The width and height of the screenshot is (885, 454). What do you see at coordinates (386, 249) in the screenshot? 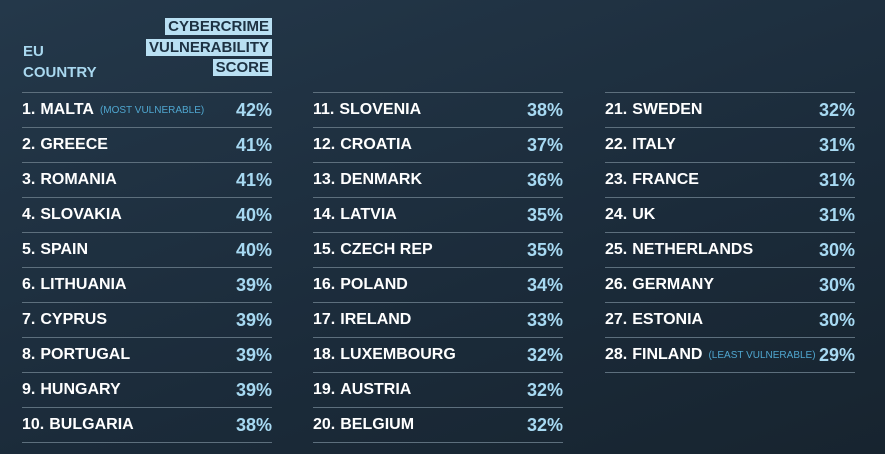
I see `country-name: CZECH REP` at bounding box center [386, 249].